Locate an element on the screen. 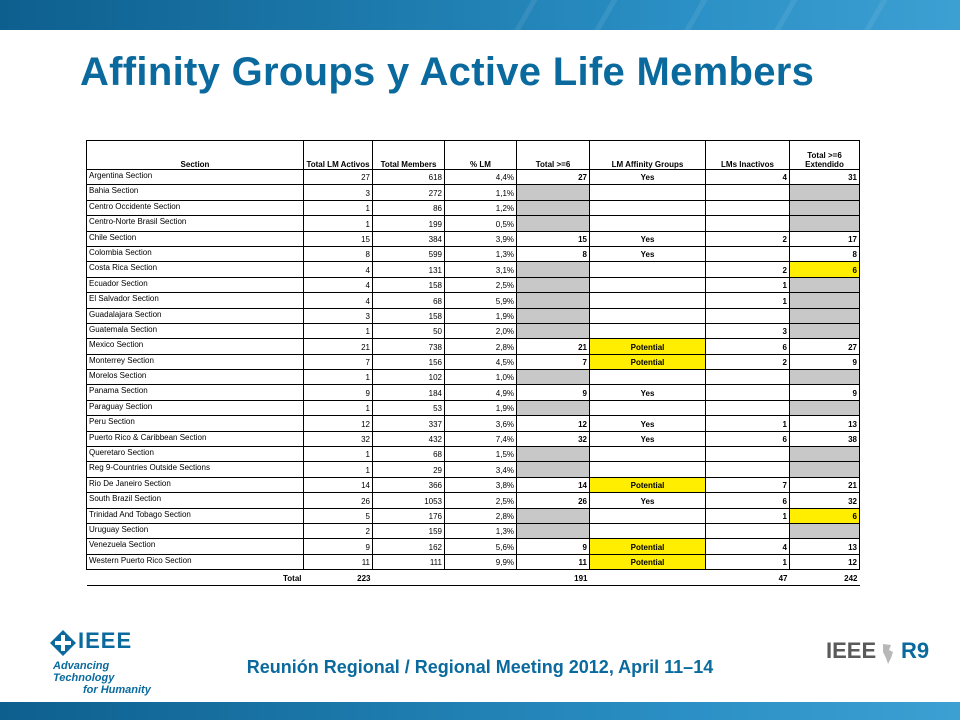  table-cell: 7,4% is located at coordinates (480, 439).